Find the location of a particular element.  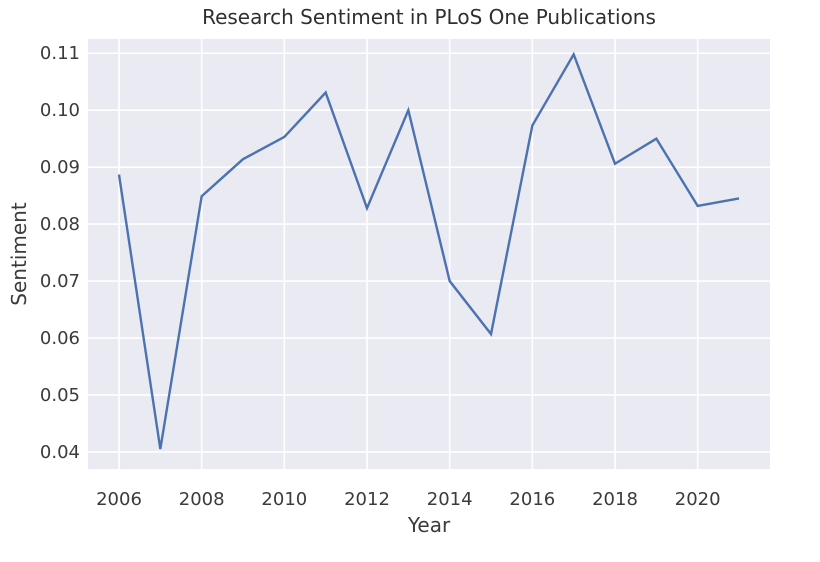

y-axis-title: Sentiment is located at coordinates (19, 254).